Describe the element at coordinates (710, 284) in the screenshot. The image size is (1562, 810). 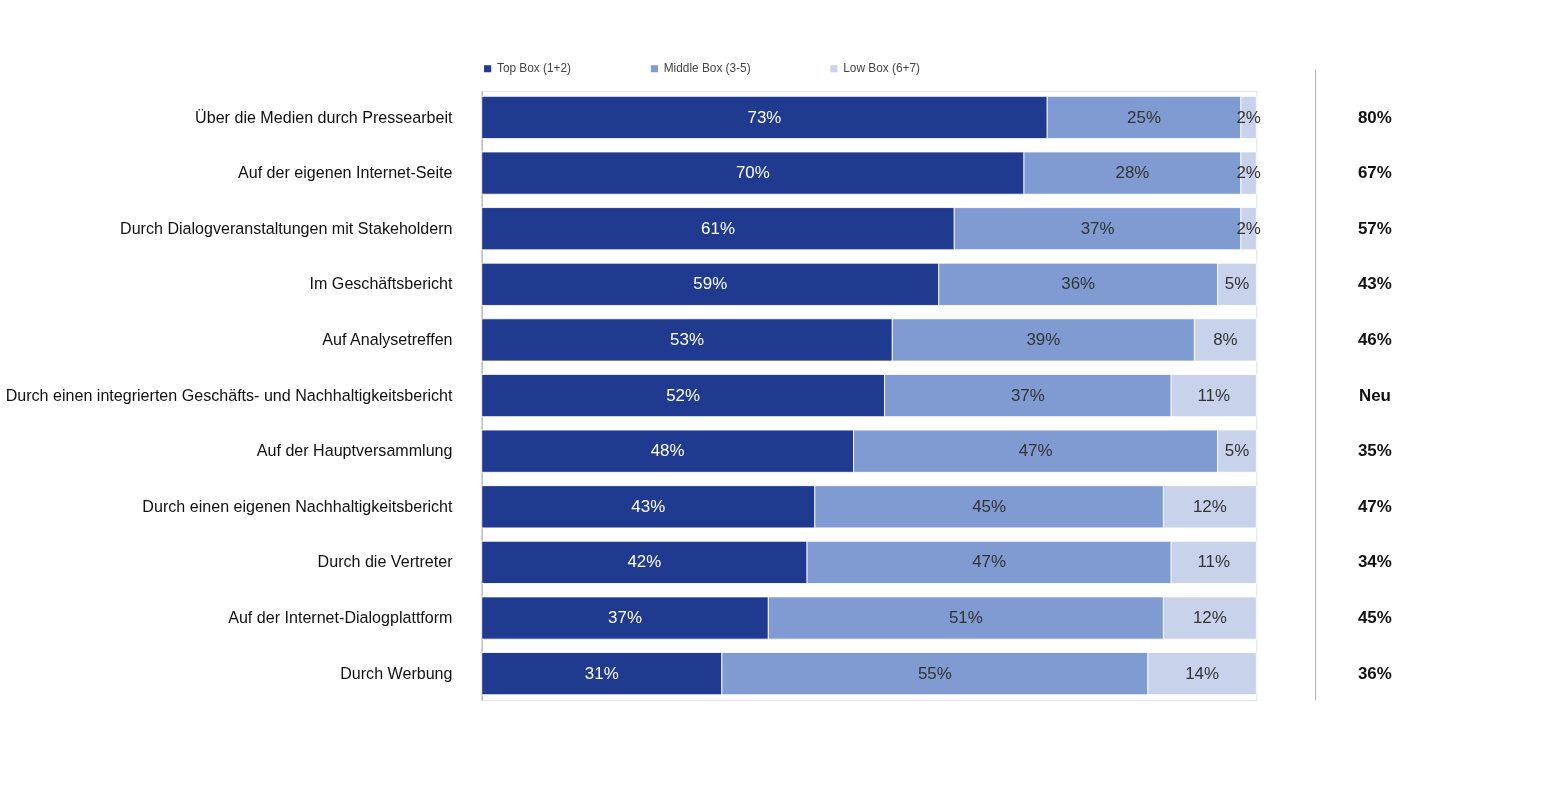
I see `data-label: 59%` at that location.